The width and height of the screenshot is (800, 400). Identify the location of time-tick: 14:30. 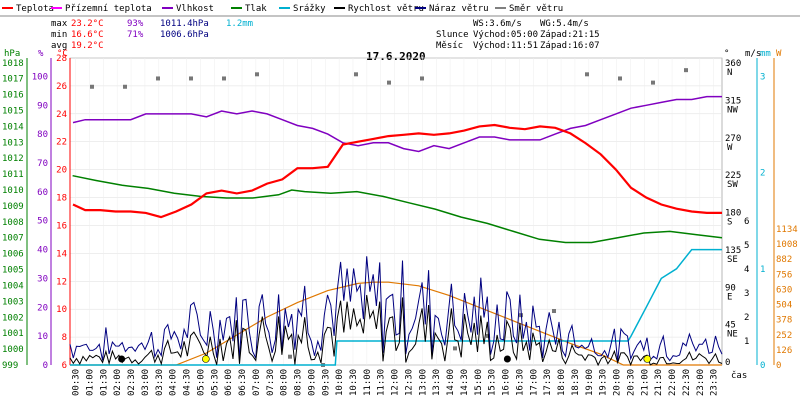
(465, 382).